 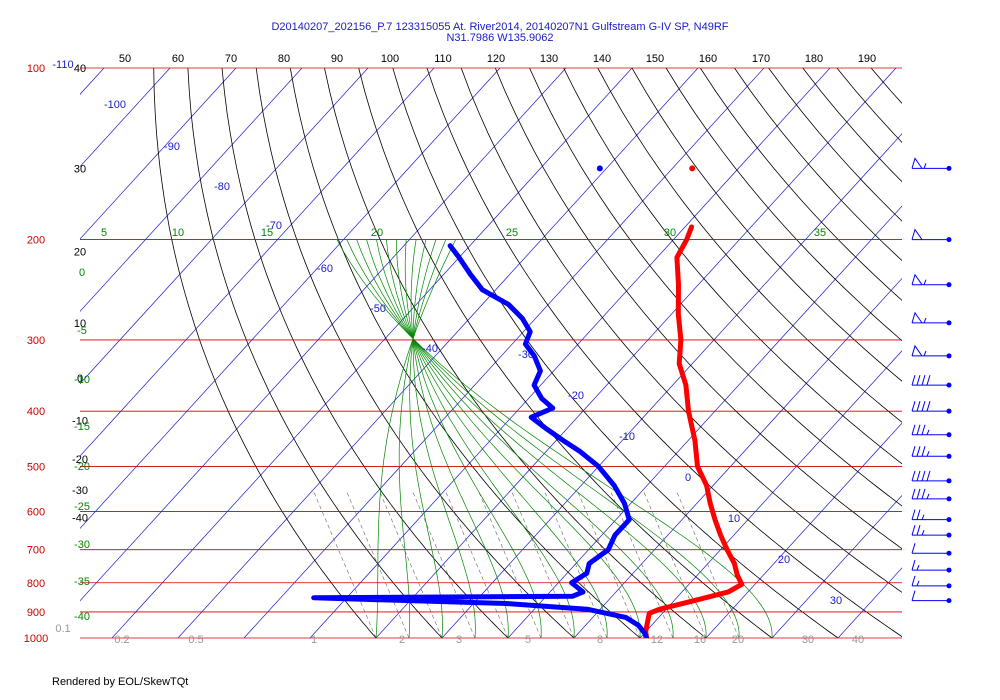 I want to click on mixing-ratio-tick-label: 8, so click(x=600, y=640).